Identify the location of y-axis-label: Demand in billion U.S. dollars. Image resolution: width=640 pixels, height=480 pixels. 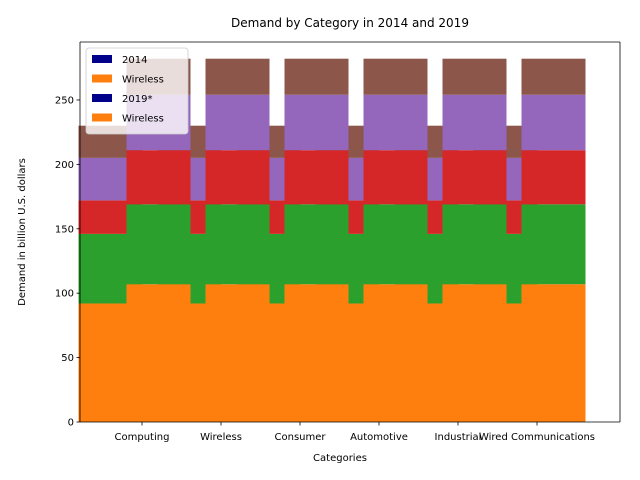
(22, 232).